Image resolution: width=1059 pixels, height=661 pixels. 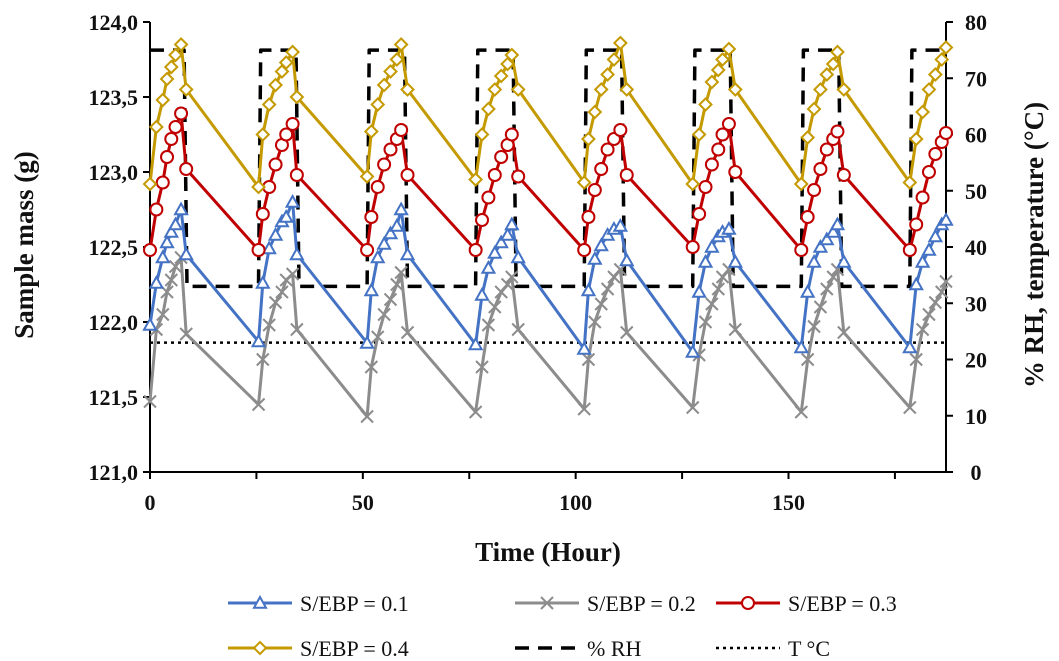 What do you see at coordinates (363, 502) in the screenshot?
I see `x-tick-label: 50` at bounding box center [363, 502].